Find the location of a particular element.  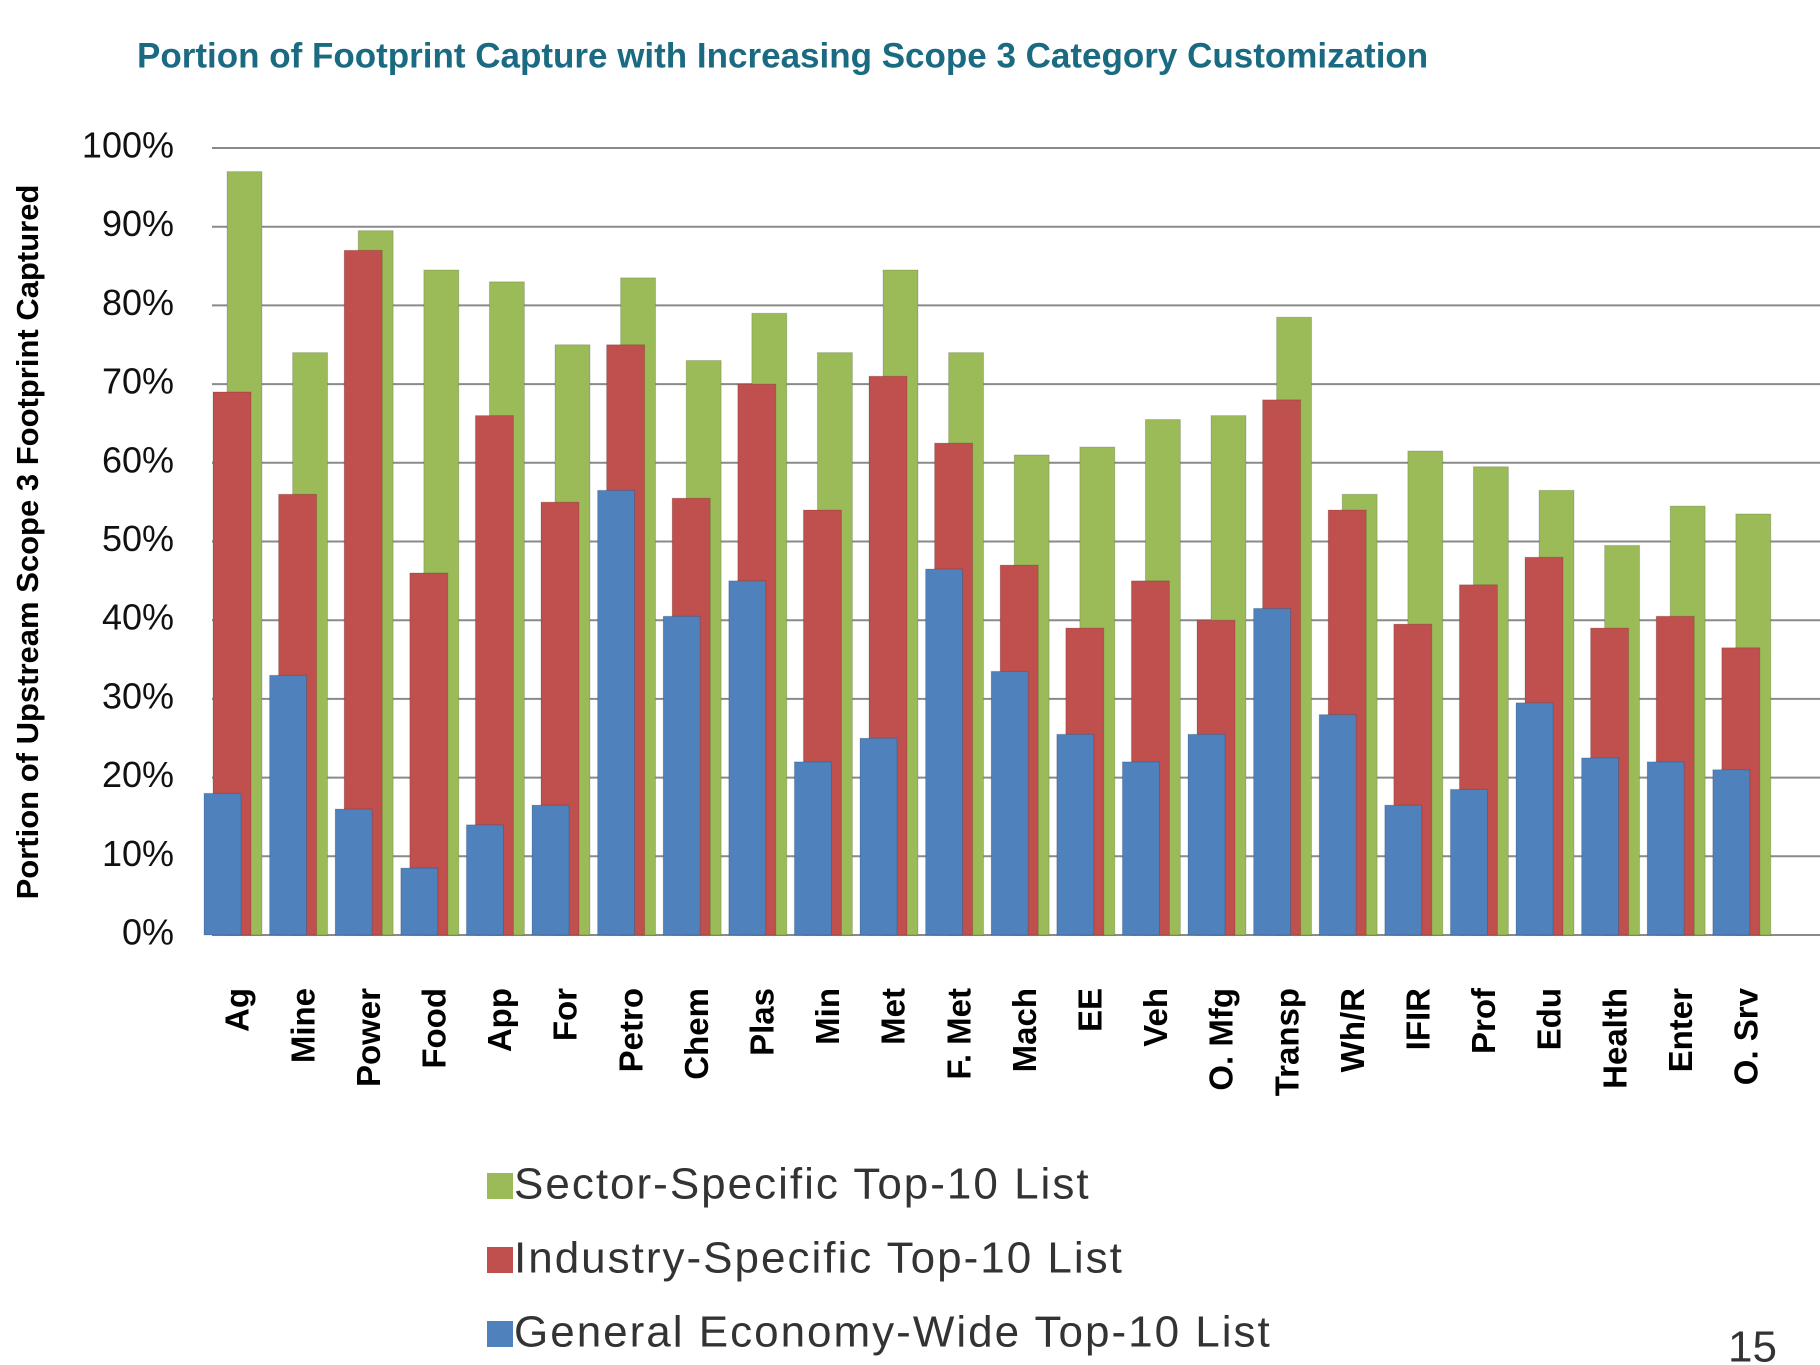

x-tick-label: Power is located at coordinates (368, 1037).